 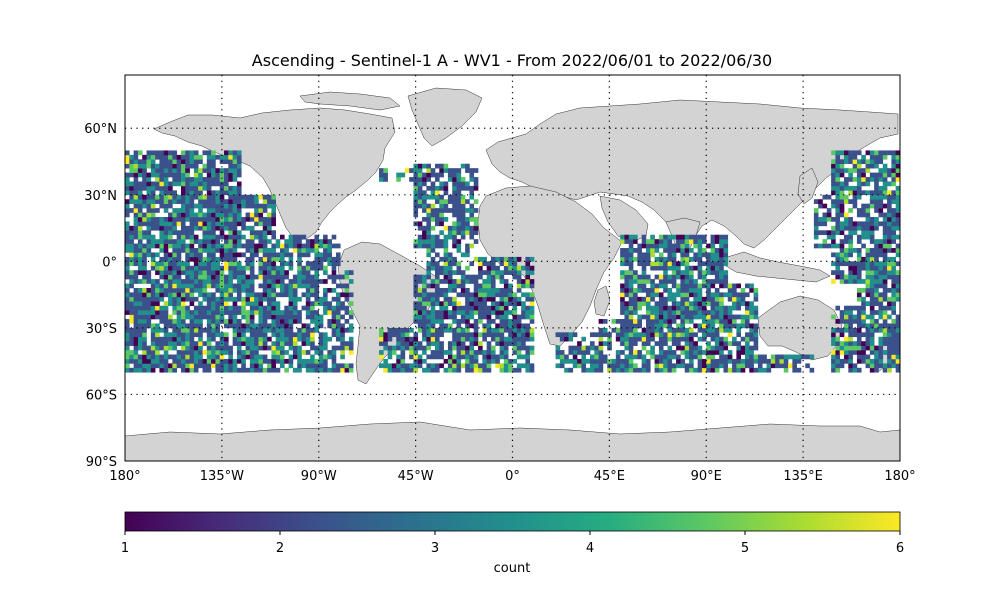 What do you see at coordinates (319, 476) in the screenshot?
I see `lon-tick-label: 90°W` at bounding box center [319, 476].